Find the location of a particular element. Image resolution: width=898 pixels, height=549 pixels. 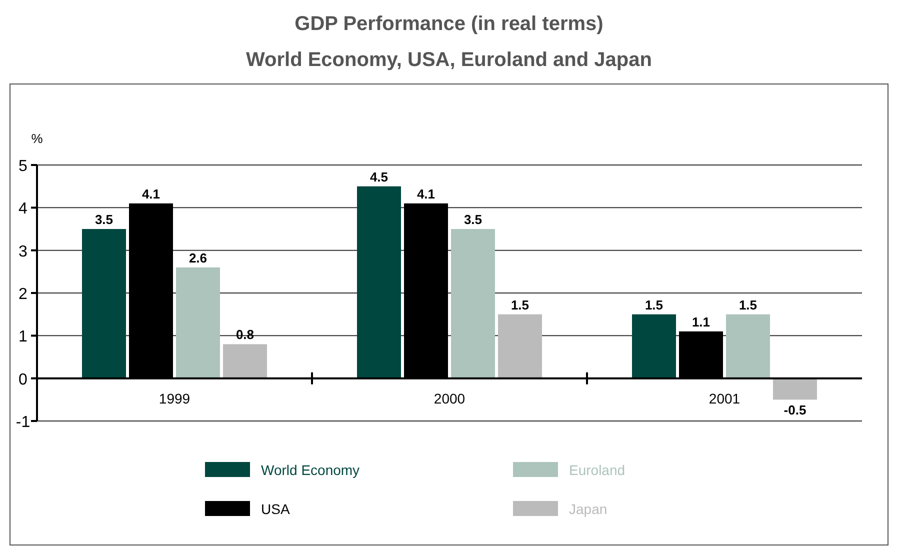

data-label: -0.5 is located at coordinates (795, 410).